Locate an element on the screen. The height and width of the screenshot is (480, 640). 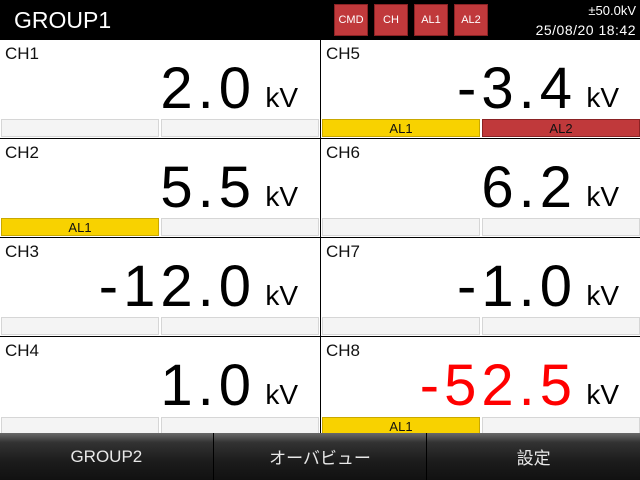
channel-name: CH4 is located at coordinates (22, 350).